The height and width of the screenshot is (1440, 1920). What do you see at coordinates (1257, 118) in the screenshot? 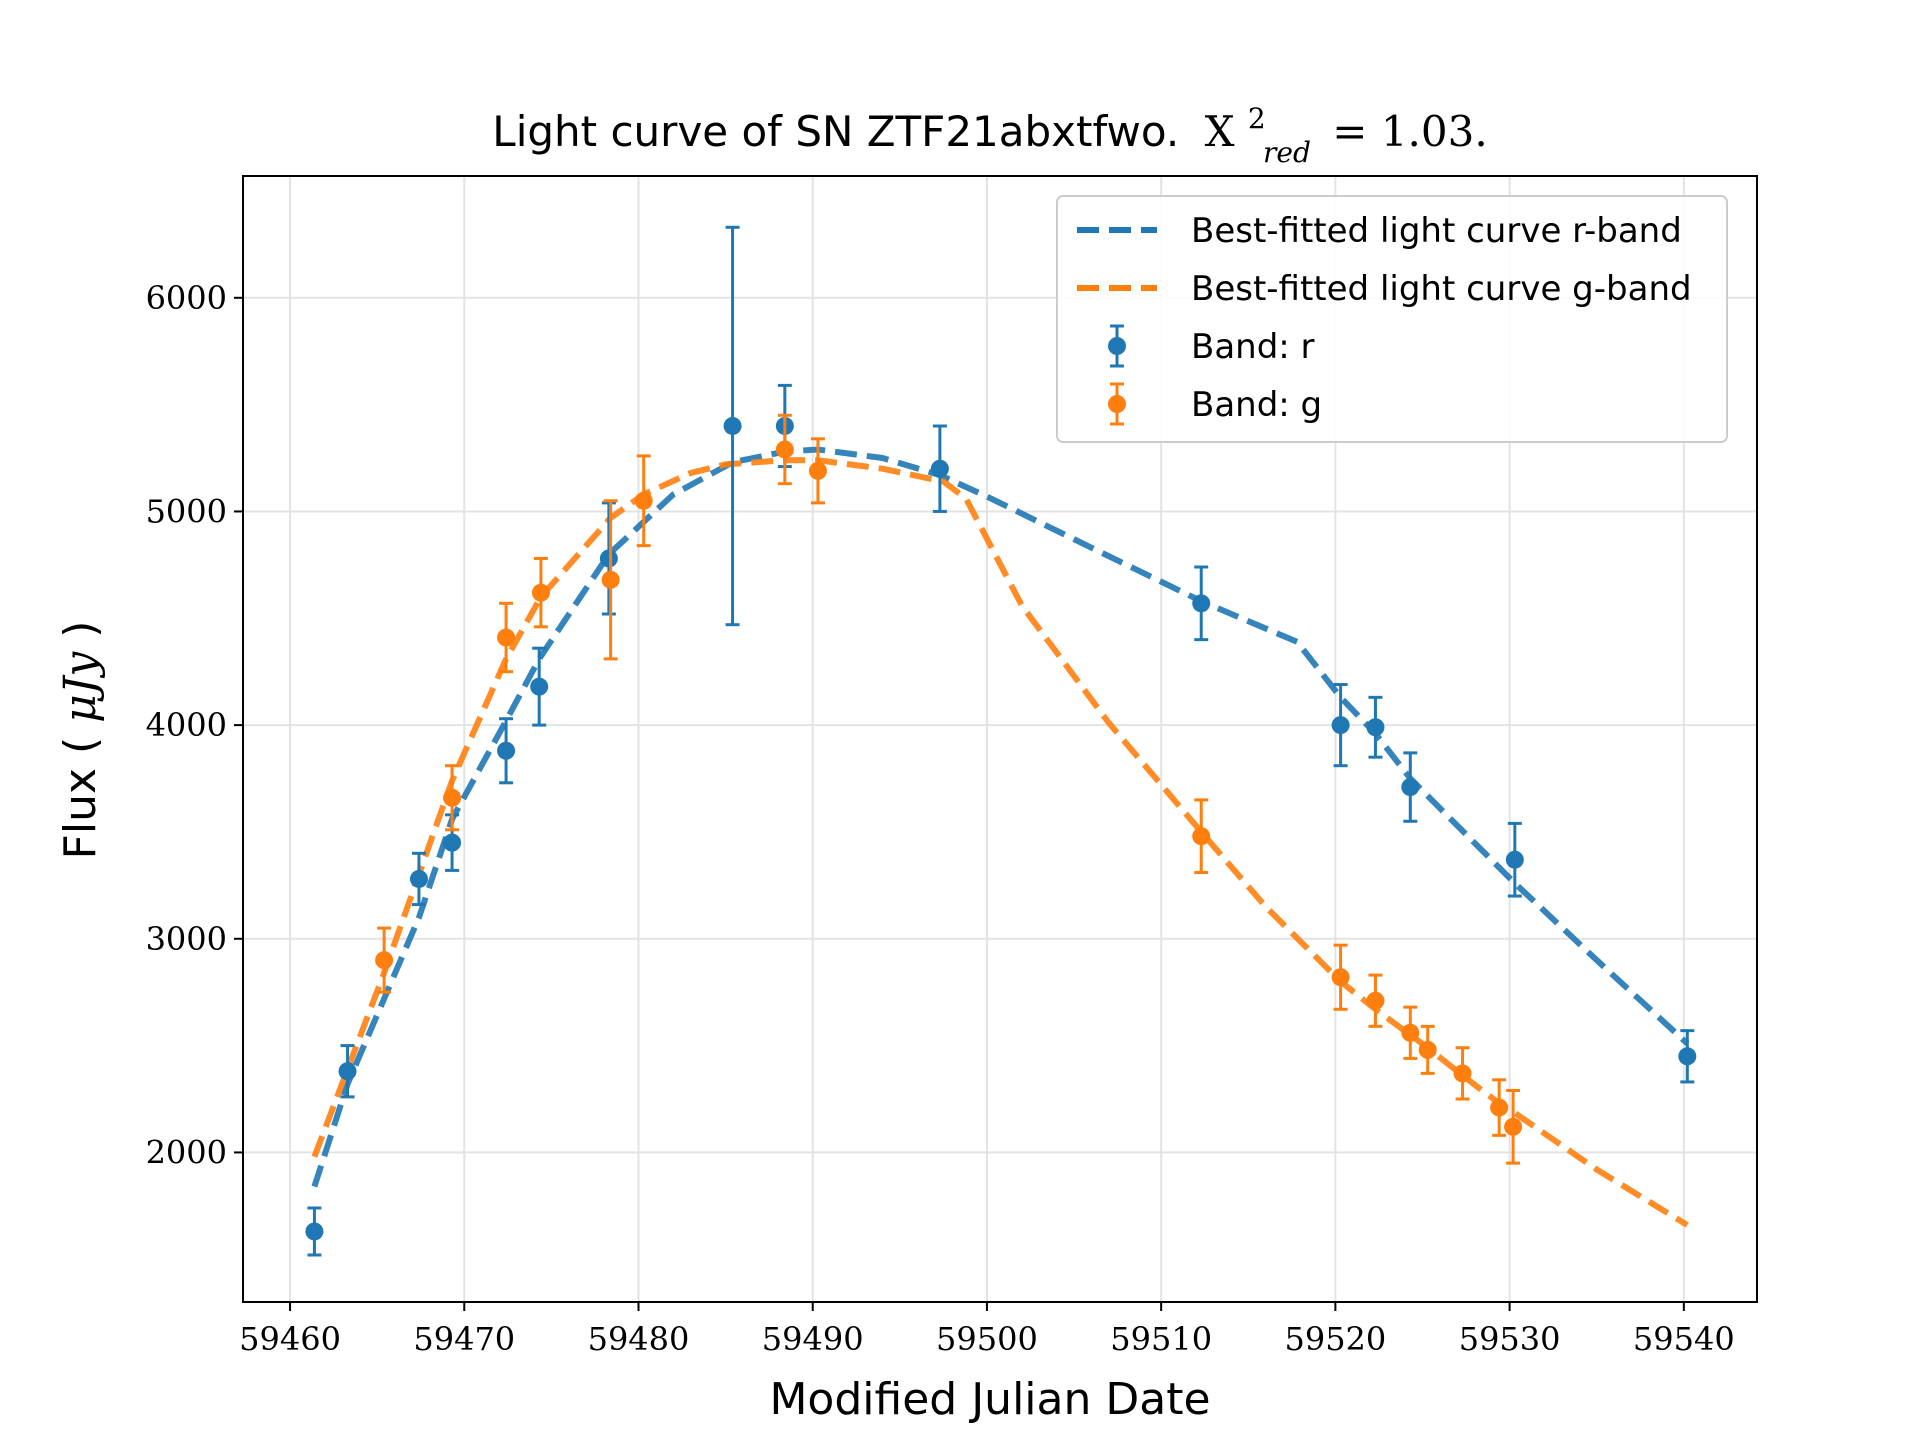
I see `chart-title-chi-sup: 2` at bounding box center [1257, 118].